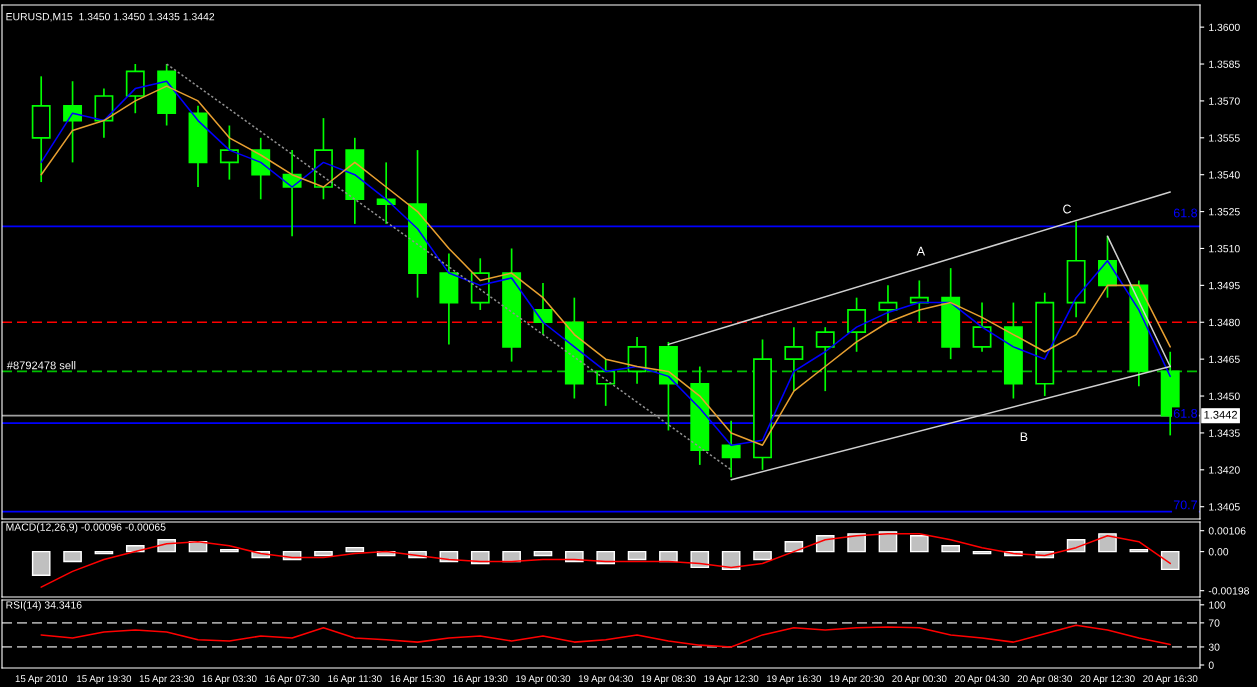  Describe the element at coordinates (1224, 285) in the screenshot. I see `y-tick-label: 1.3495` at that location.